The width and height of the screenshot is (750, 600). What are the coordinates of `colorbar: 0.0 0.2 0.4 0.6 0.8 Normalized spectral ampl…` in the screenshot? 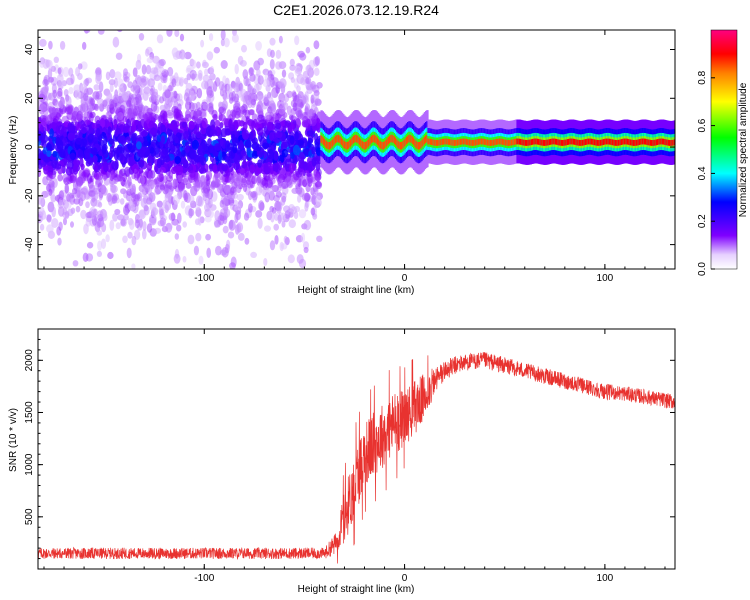 It's located at (723, 152).